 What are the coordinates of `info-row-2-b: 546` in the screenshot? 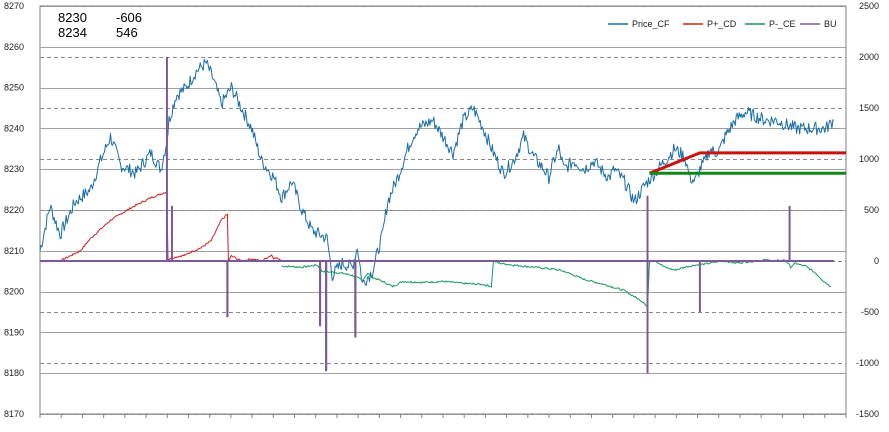 It's located at (127, 32).